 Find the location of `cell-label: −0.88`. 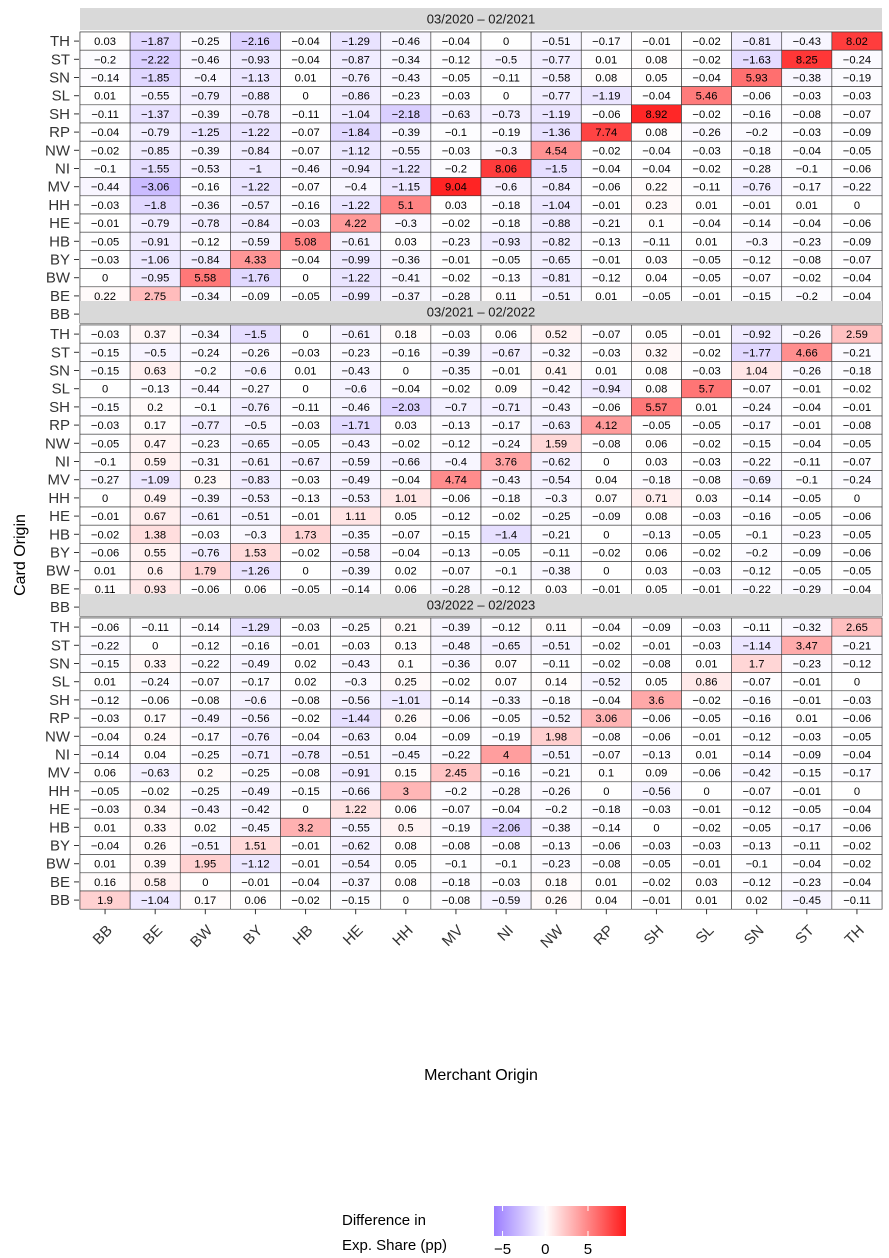

cell-label: −0.88 is located at coordinates (556, 224).